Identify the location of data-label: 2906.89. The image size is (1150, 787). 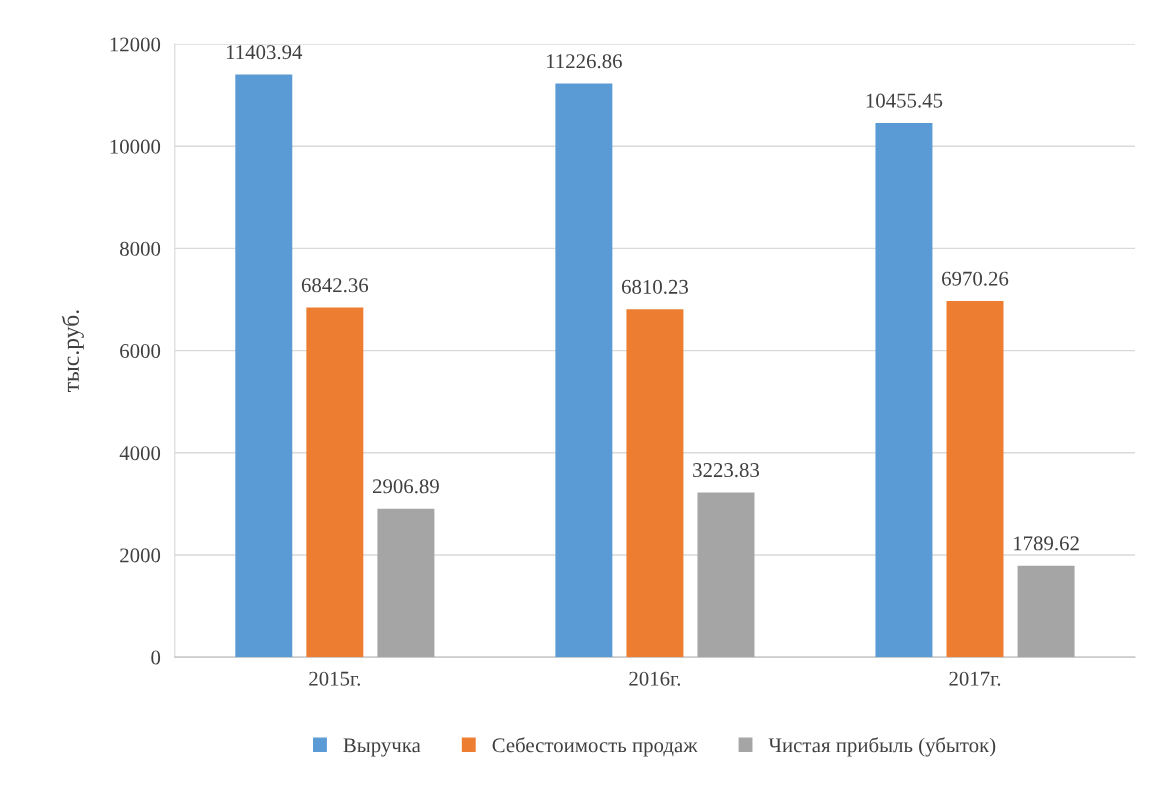
(405, 486).